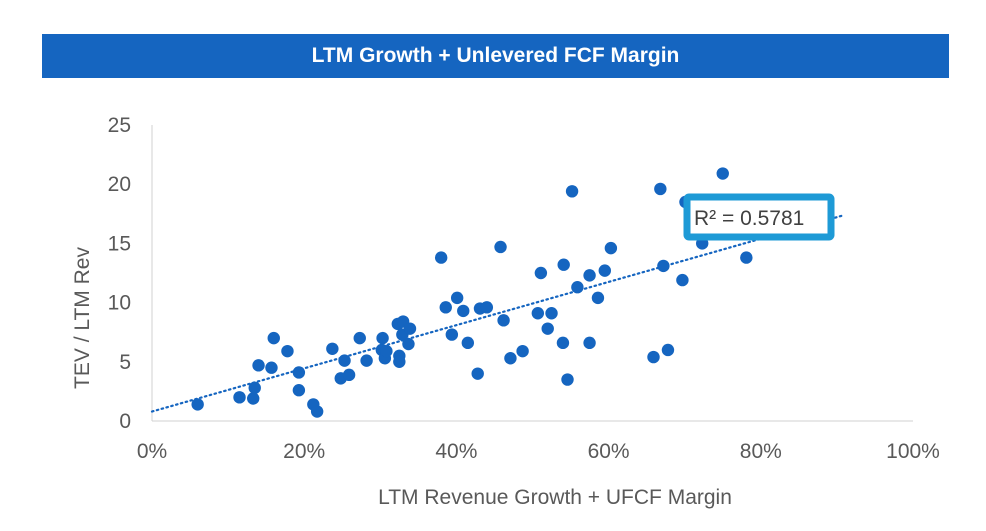 This screenshot has height=531, width=986. I want to click on y-tick-label: 5, so click(125, 362).